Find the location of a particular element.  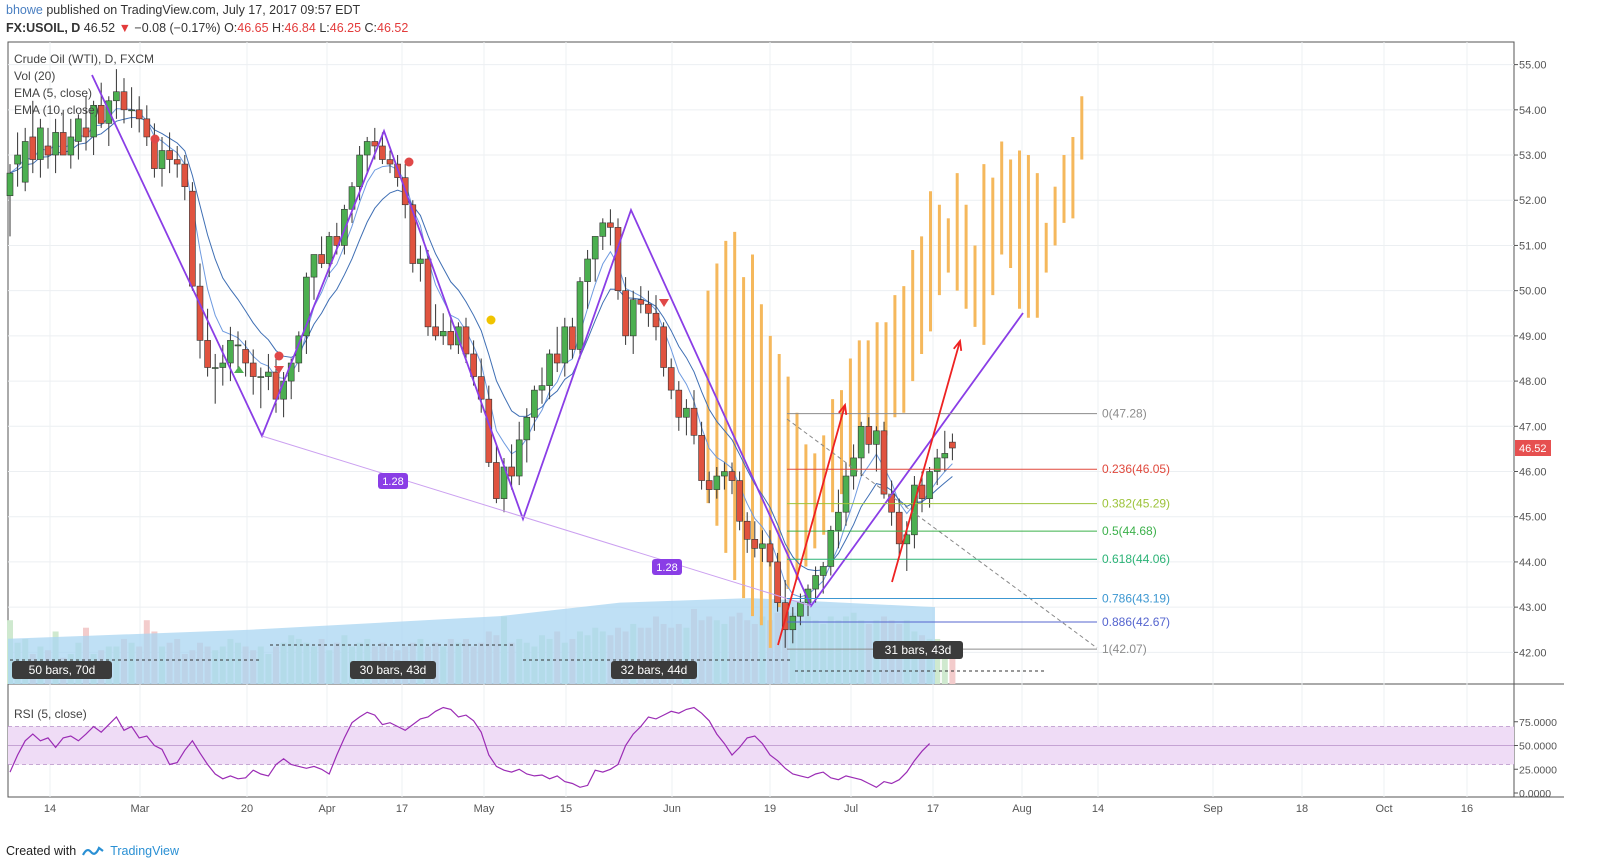

sell-triangle-icon is located at coordinates (279, 370).